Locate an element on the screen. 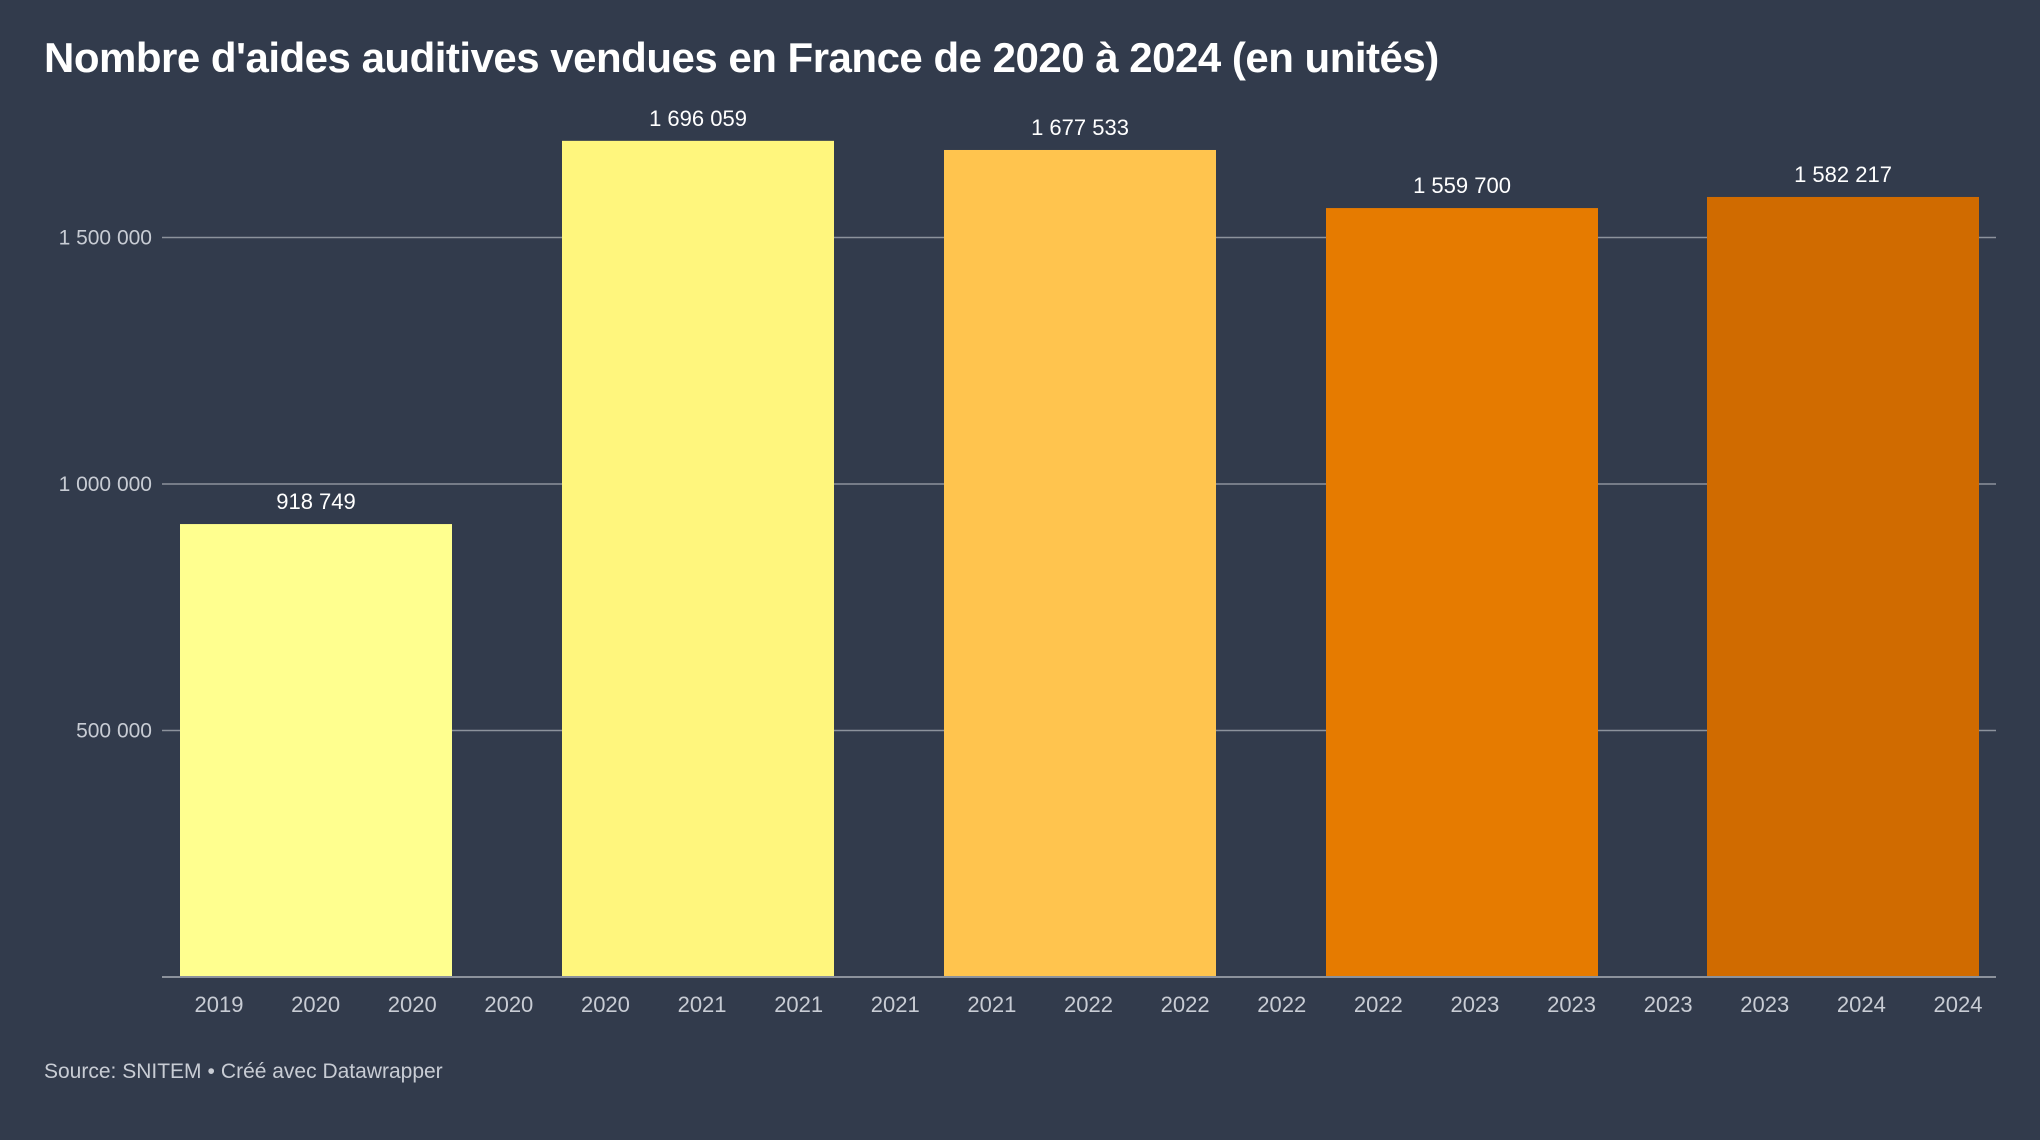 The image size is (2040, 1140). footer: Source: SNITEM • Créé avec Datawrapper is located at coordinates (243, 1072).